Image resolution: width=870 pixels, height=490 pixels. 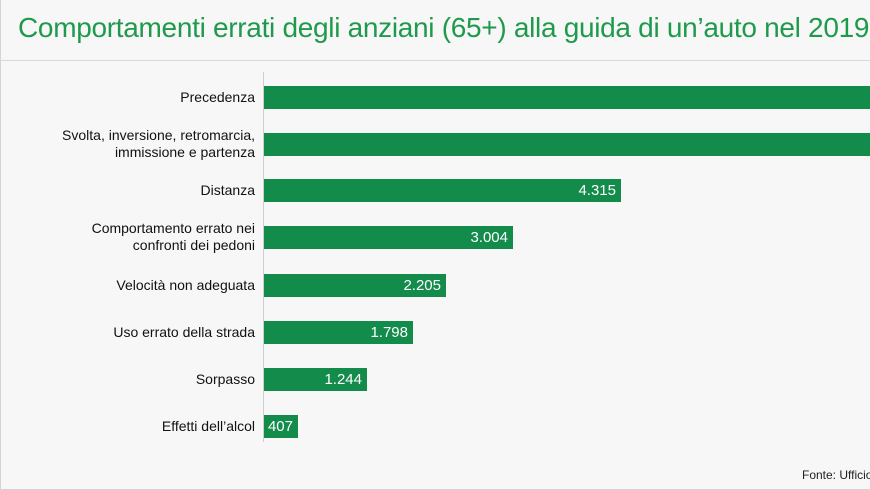 I want to click on category-label: Precedenza, so click(x=217, y=97).